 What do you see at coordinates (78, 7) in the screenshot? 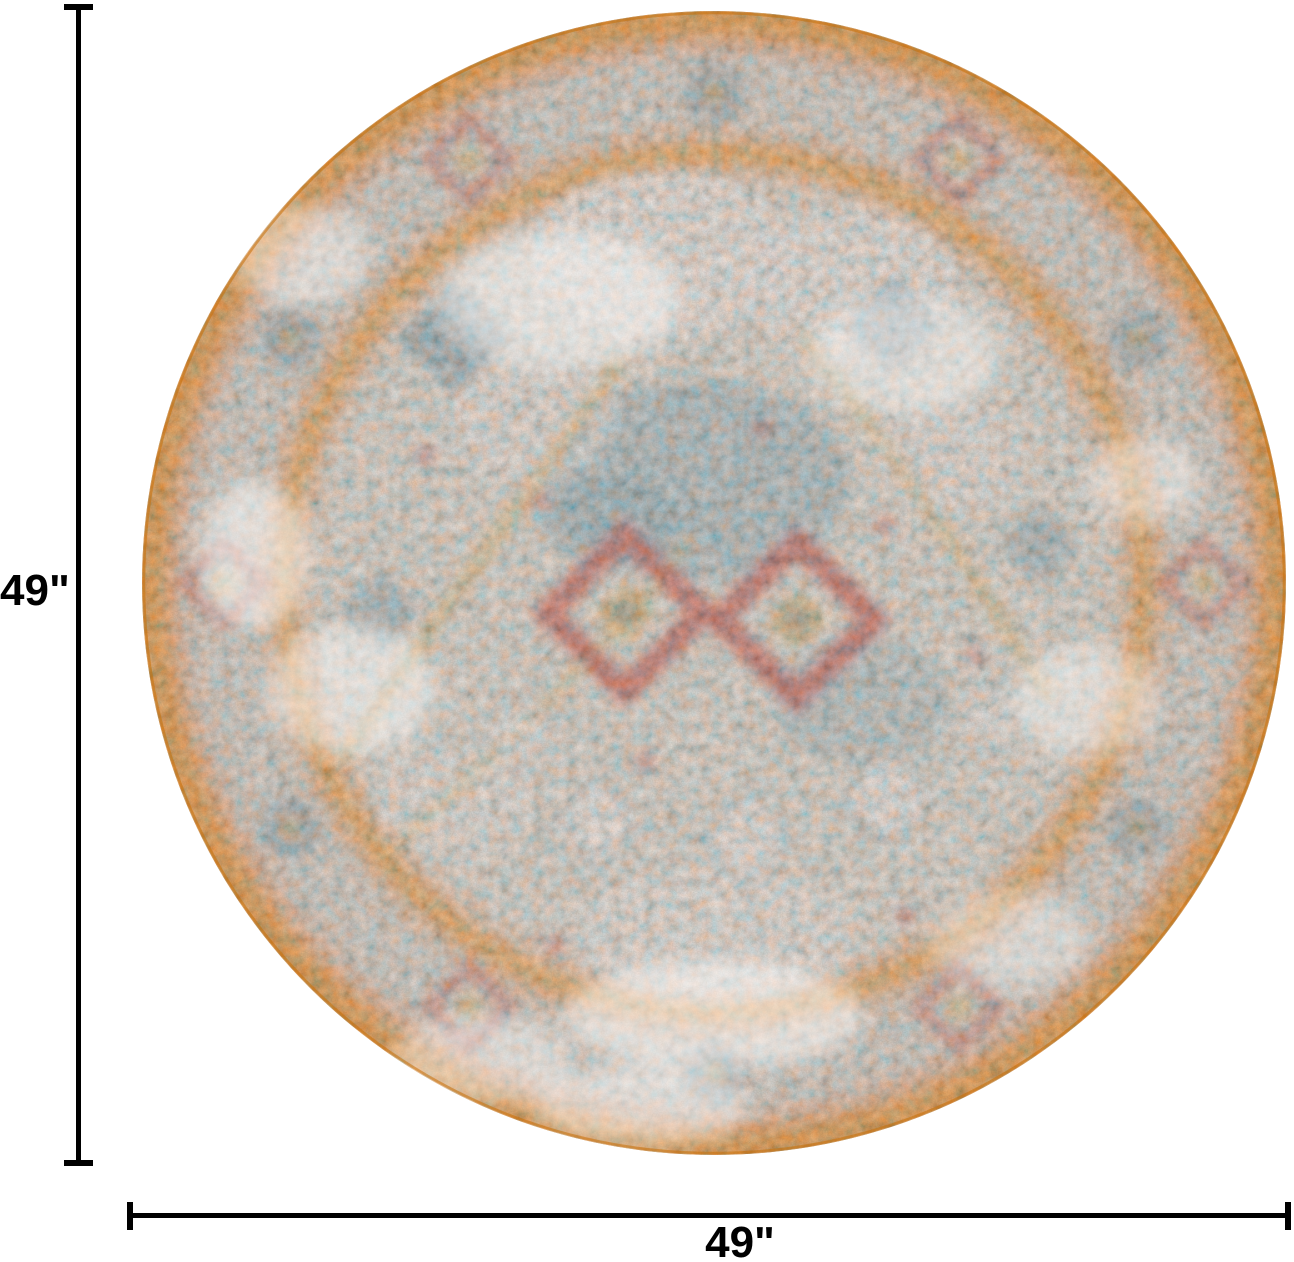
I see `height-dimension-top-cap` at bounding box center [78, 7].